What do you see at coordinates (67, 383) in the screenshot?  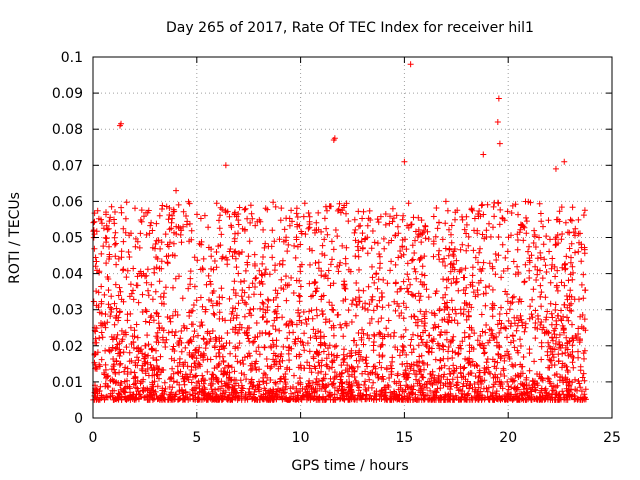 I see `y-tick-label: 0.01` at bounding box center [67, 383].